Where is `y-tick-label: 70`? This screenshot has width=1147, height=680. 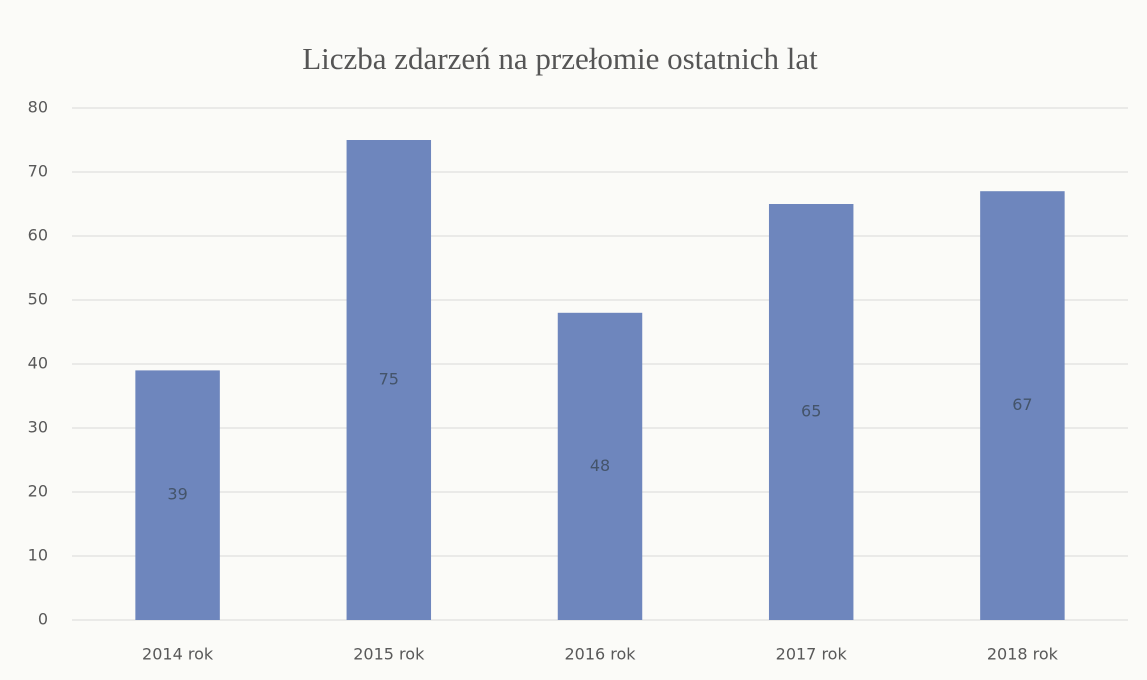
y-tick-label: 70 is located at coordinates (38, 171).